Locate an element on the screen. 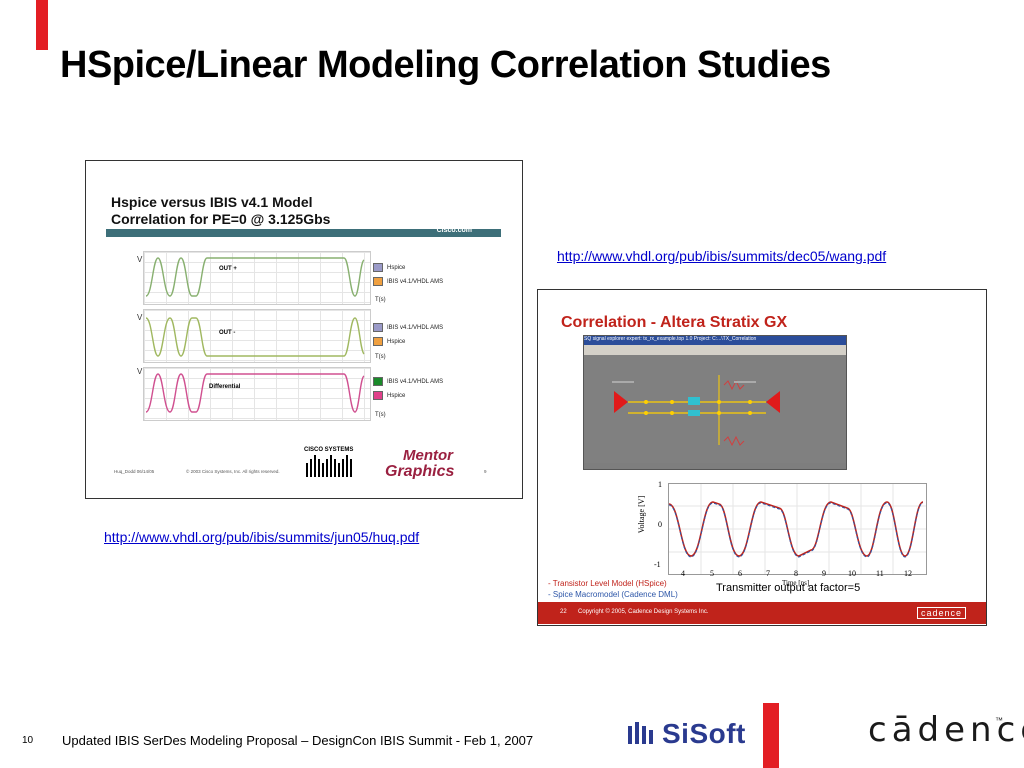  plot1-legend-1: Hspice is located at coordinates (389, 267).